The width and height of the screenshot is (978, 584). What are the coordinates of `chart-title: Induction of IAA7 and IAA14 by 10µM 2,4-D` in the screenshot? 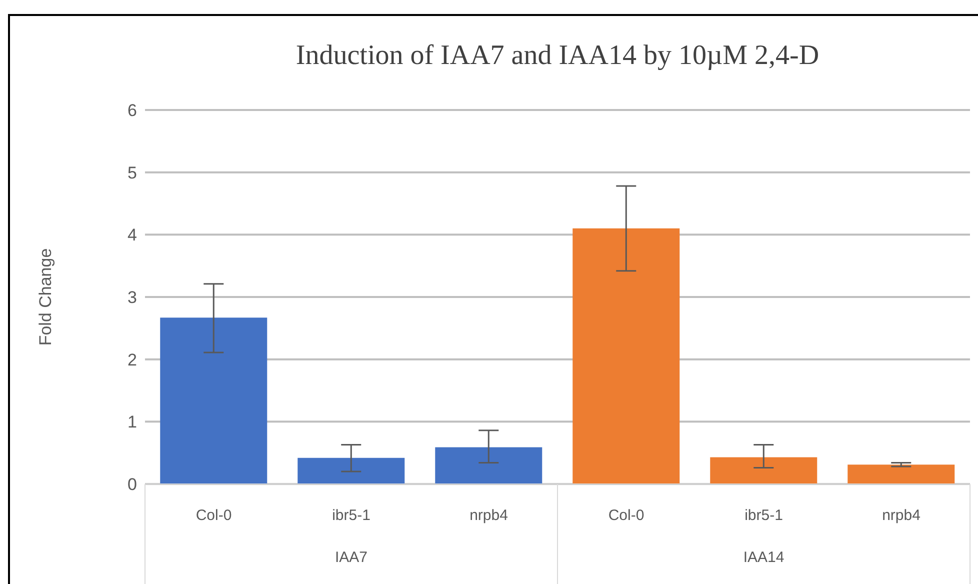 It's located at (557, 56).